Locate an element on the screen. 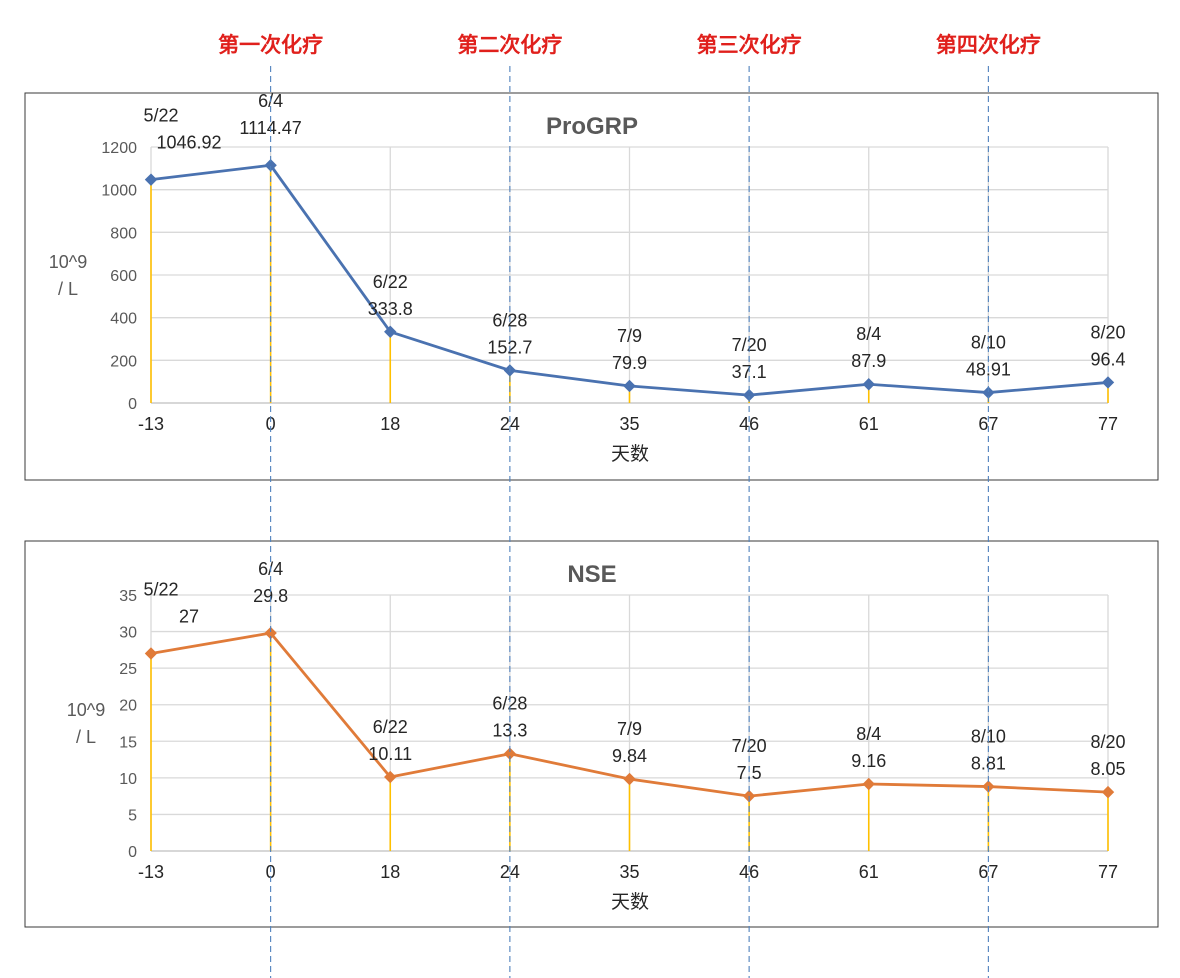 The width and height of the screenshot is (1180, 978). progrp-xtick-label: 61 is located at coordinates (869, 424).